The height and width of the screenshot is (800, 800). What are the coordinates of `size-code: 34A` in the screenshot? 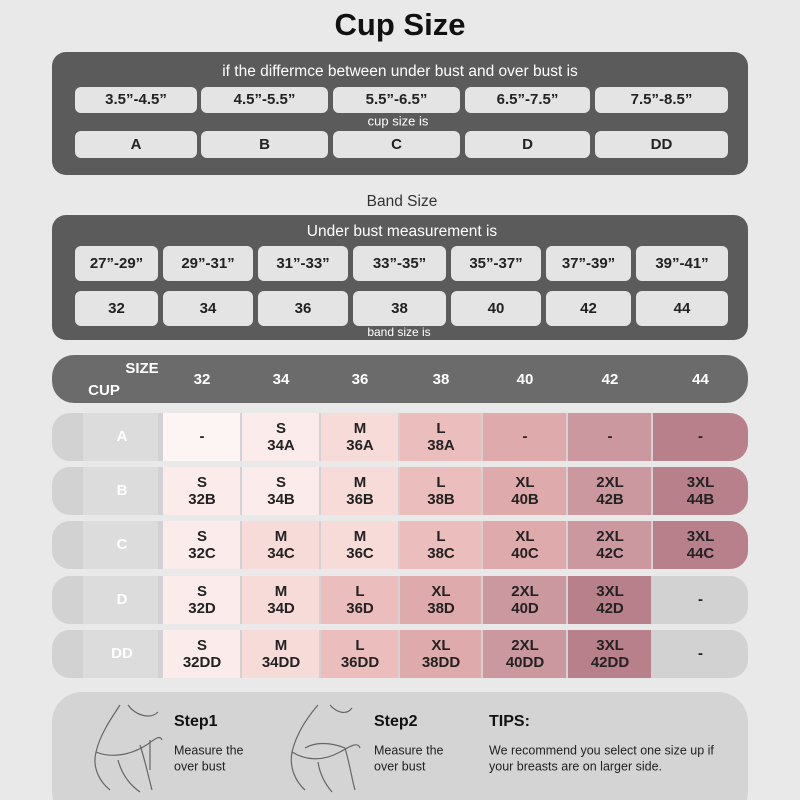 It's located at (281, 445).